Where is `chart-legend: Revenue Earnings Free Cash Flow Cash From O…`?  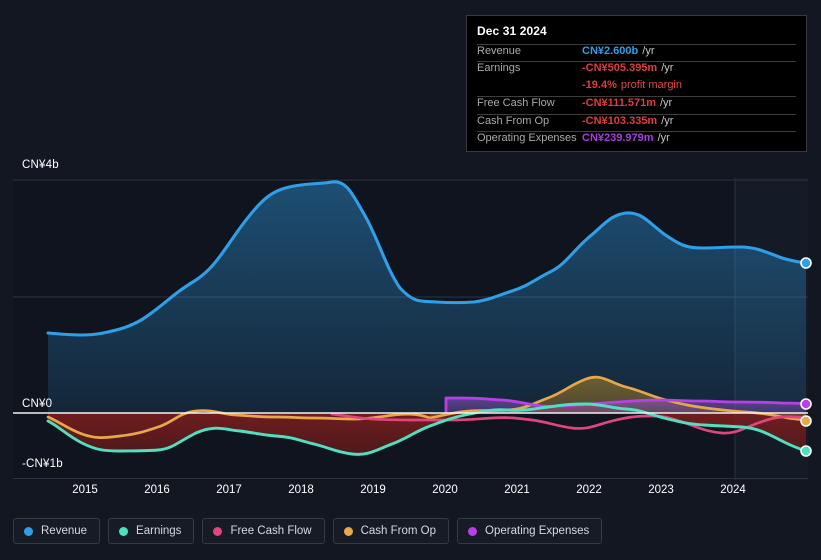 chart-legend: Revenue Earnings Free Cash Flow Cash From O… is located at coordinates (308, 531).